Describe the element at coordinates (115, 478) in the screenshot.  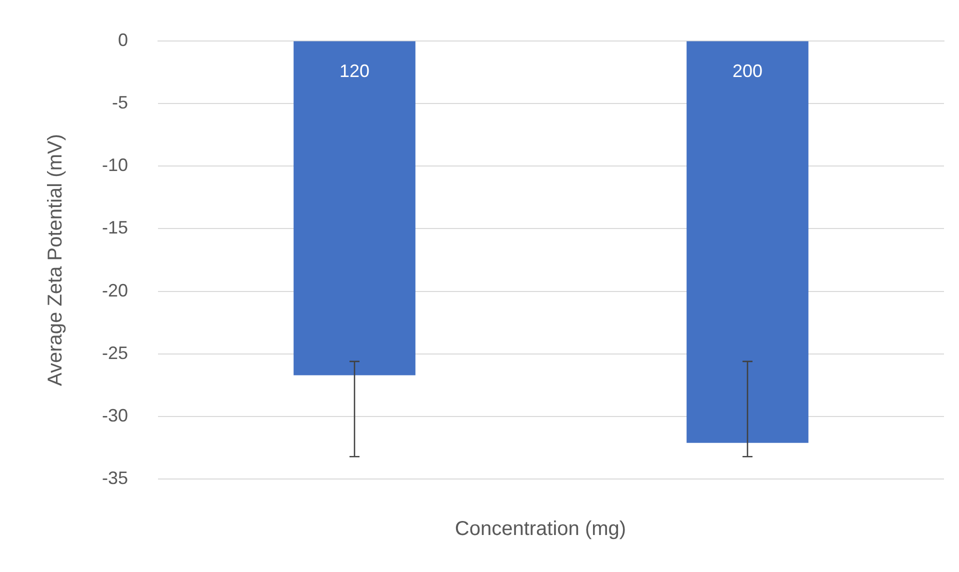
I see `y-tick-label: -35` at that location.